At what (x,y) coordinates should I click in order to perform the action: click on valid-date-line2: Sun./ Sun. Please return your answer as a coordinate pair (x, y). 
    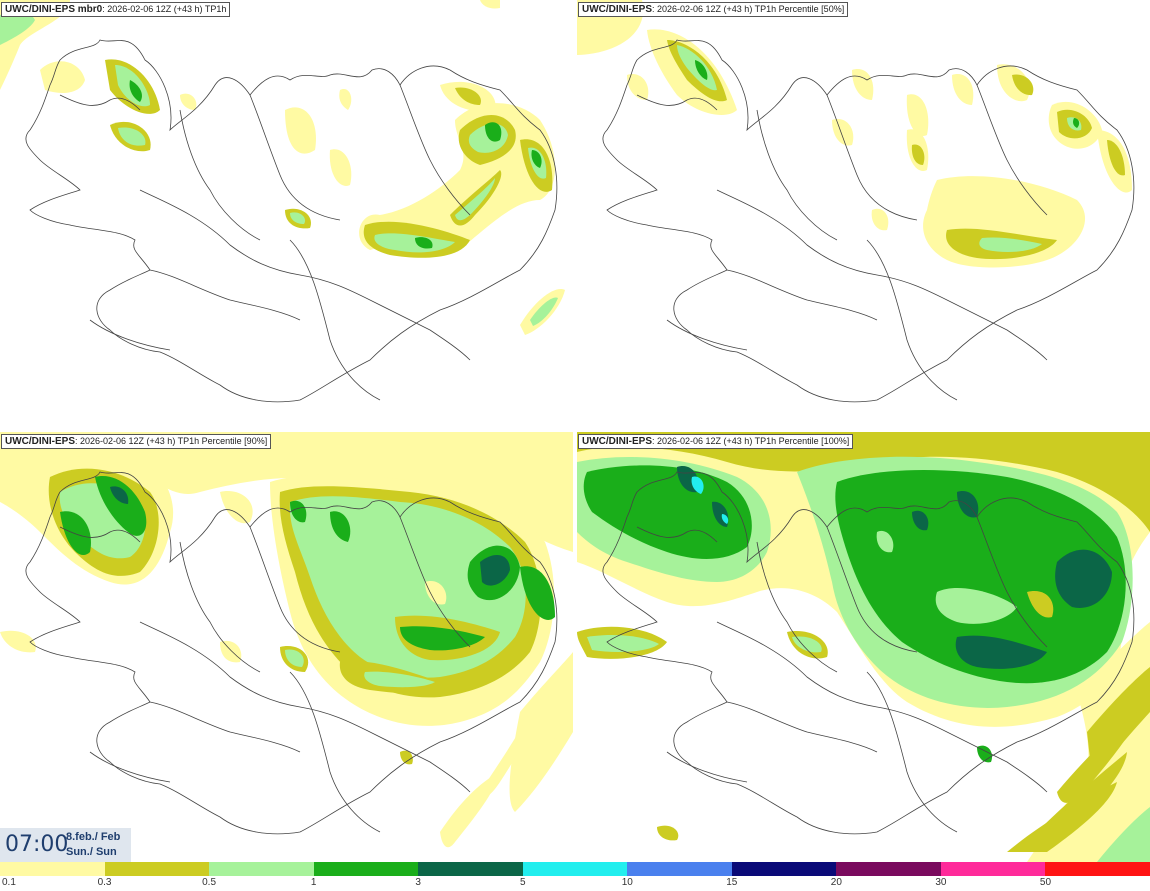
    Looking at the image, I should click on (91, 852).